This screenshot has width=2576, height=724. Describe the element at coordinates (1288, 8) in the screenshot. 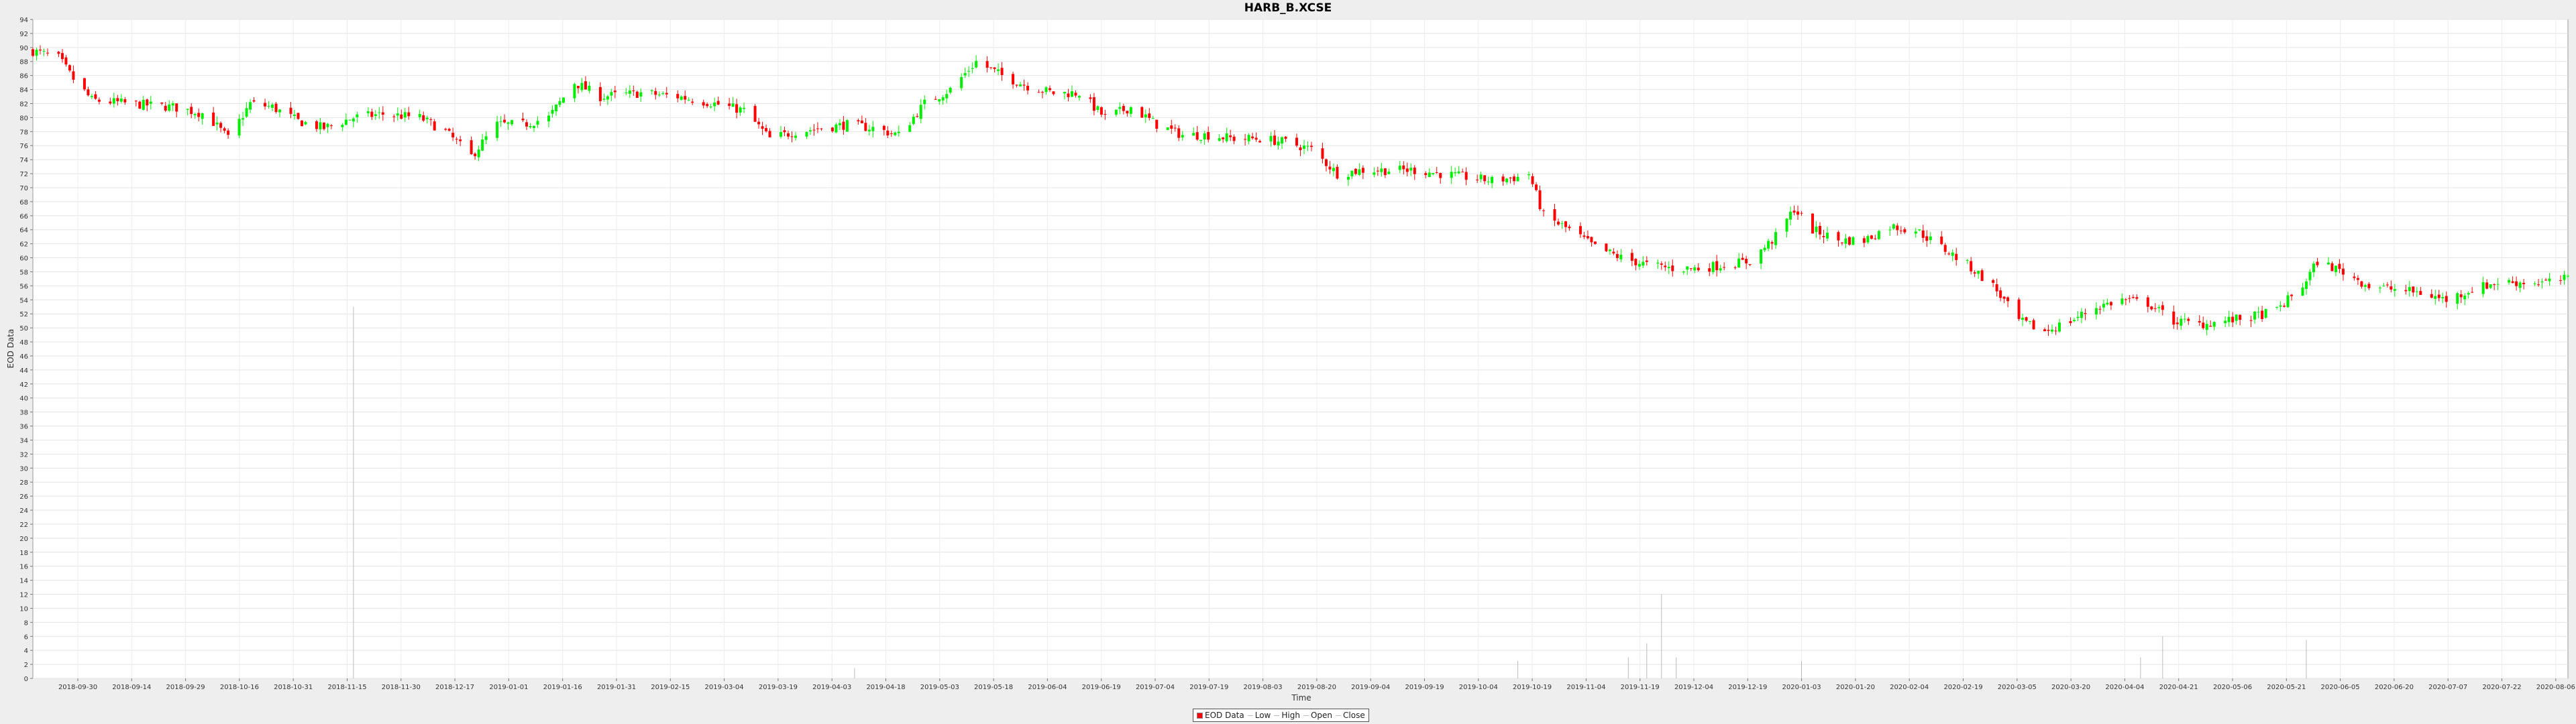

I see `chart-title: HARB_B.XCSE` at that location.